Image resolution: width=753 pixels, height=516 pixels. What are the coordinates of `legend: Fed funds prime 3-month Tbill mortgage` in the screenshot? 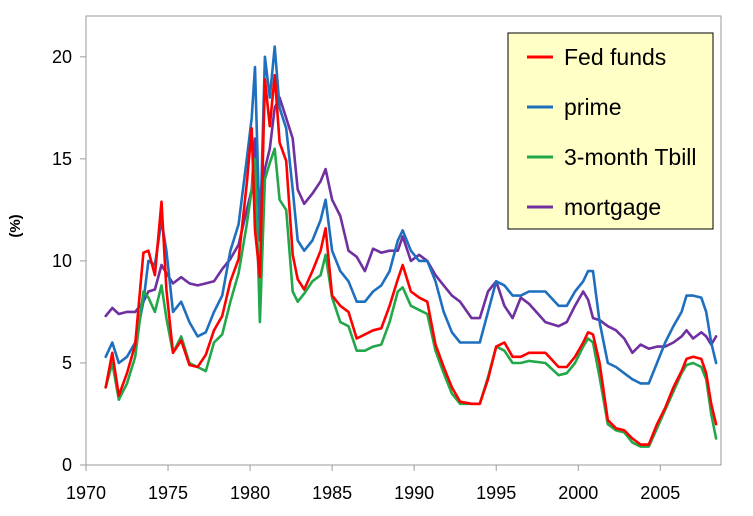 It's located at (610, 131).